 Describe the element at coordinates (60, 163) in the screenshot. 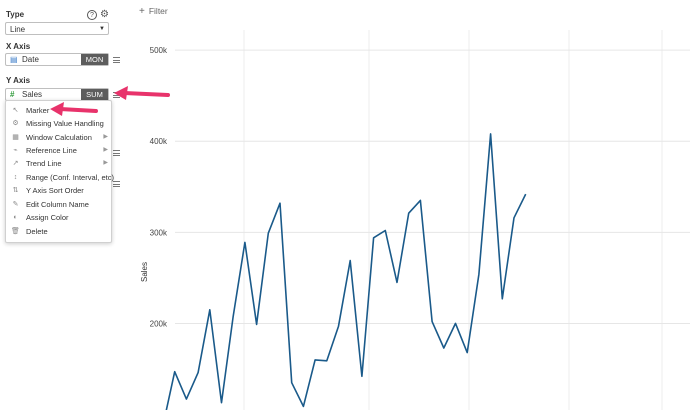

I see `menu-item-trend-line: ↗ Trend Line ▶` at that location.